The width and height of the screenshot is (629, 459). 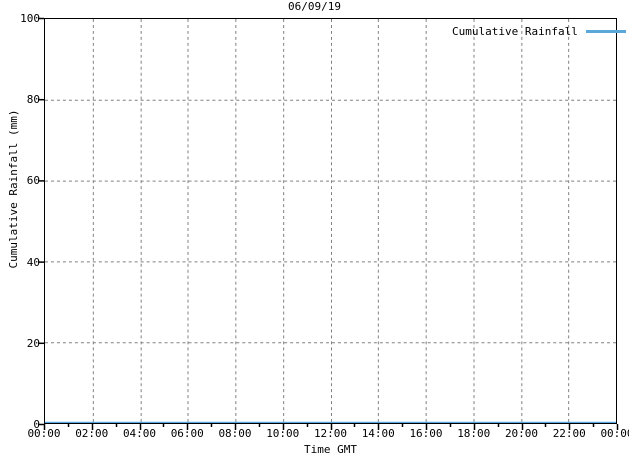 What do you see at coordinates (474, 433) in the screenshot?
I see `x-tick-label: 18:00` at bounding box center [474, 433].